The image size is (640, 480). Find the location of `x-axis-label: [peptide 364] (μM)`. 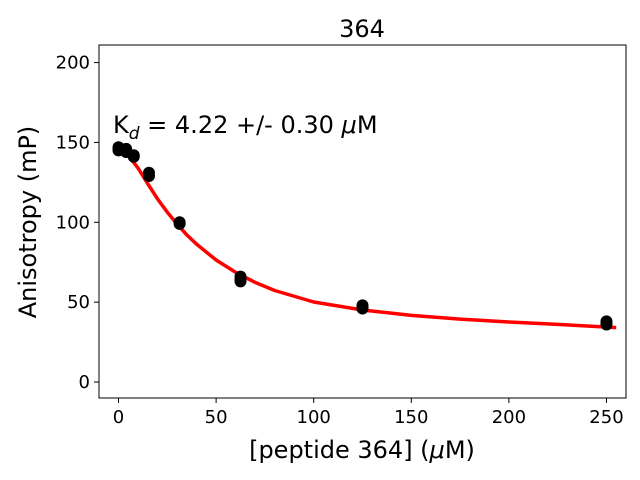

x-axis-label: [peptide 364] (μM) is located at coordinates (362, 450).